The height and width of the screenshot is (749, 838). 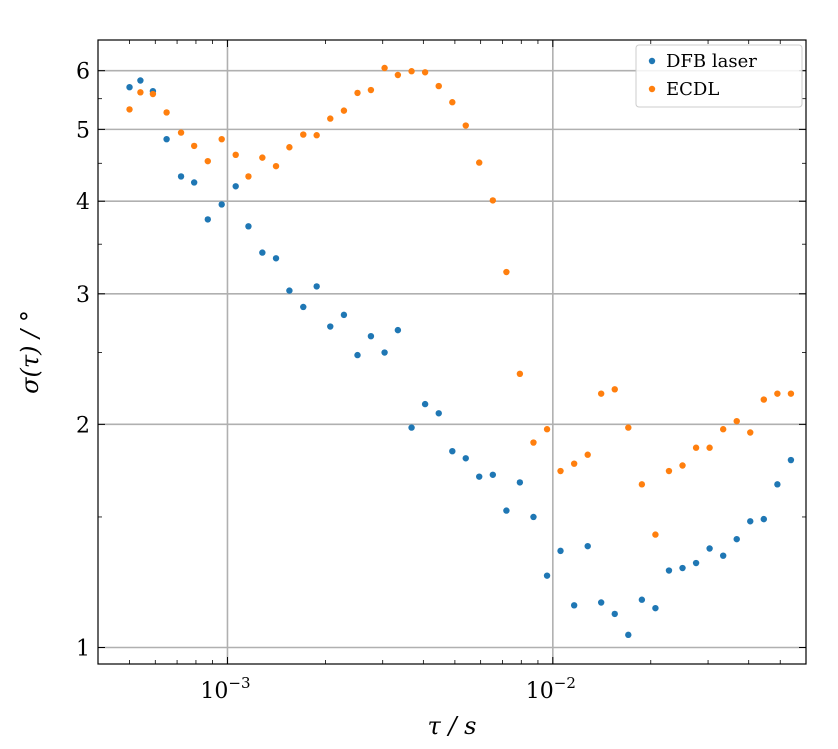 I want to click on y-tick-label: 4, so click(x=83, y=202).